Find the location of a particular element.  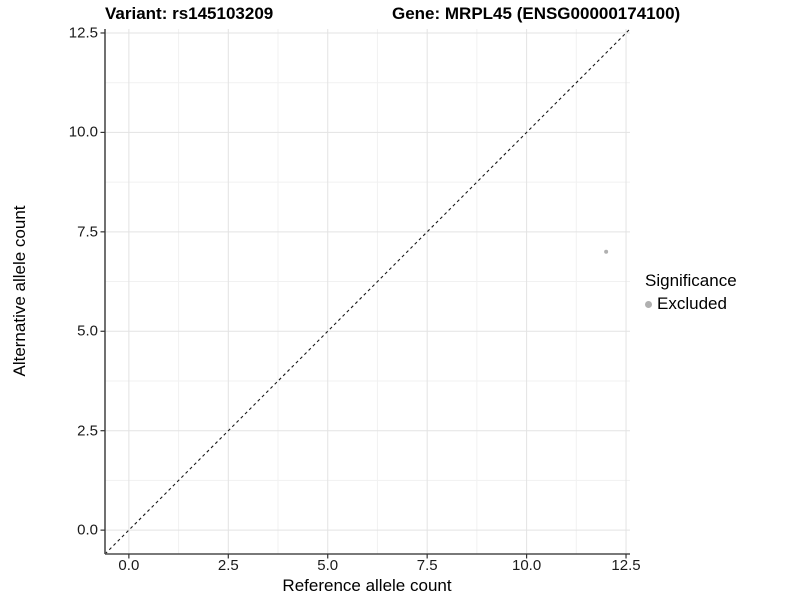

y-tick-label: 0.0 is located at coordinates (87, 530).